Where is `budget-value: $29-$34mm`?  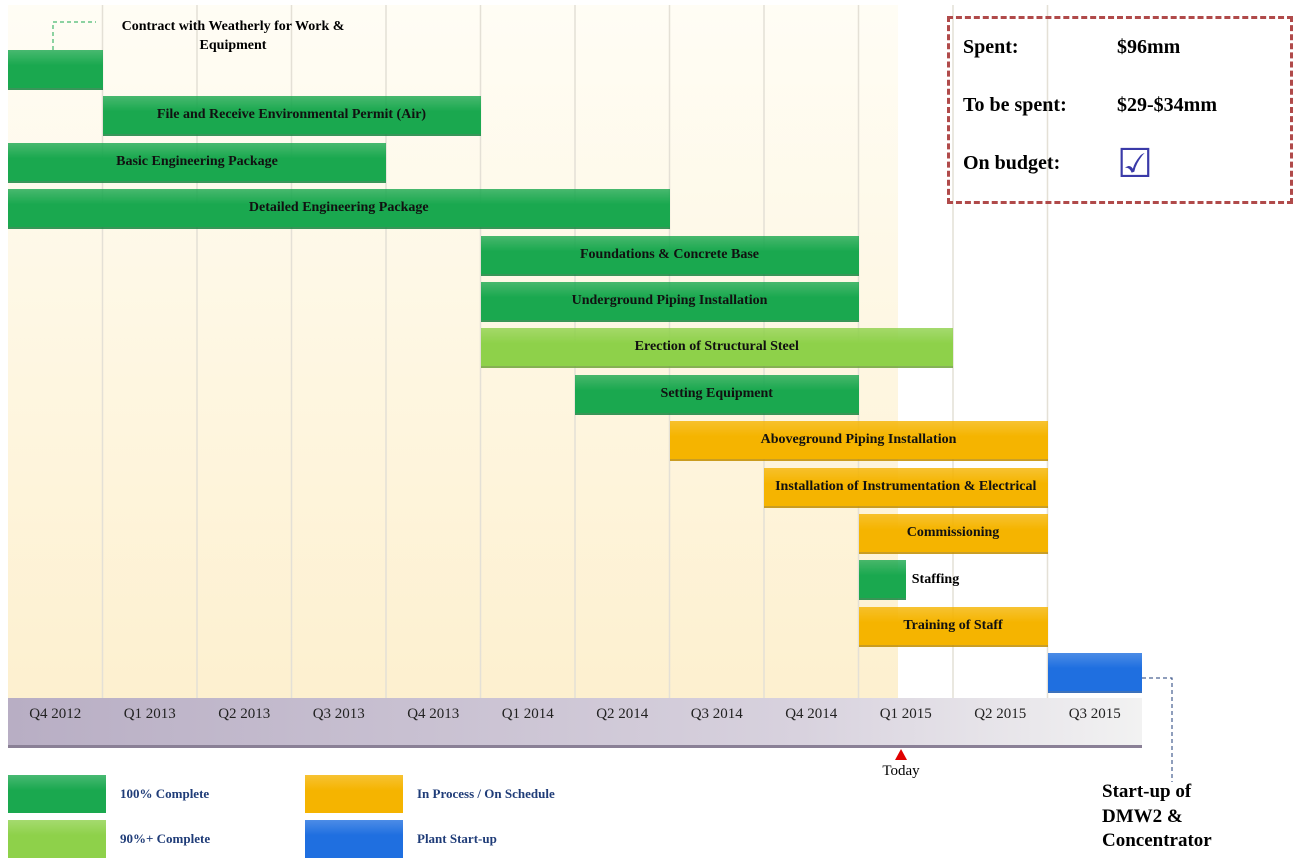 budget-value: $29-$34mm is located at coordinates (1167, 105).